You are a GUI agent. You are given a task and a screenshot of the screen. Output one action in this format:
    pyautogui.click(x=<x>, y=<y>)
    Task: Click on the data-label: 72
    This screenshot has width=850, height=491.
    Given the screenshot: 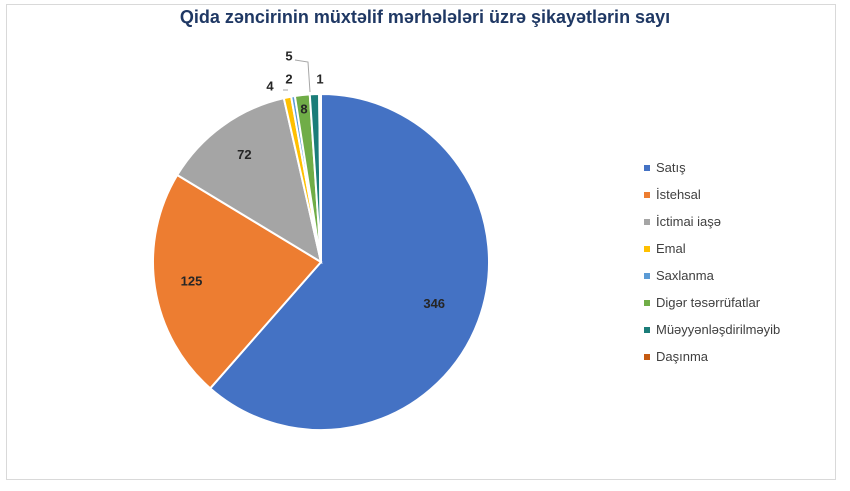 What is the action you would take?
    pyautogui.click(x=244, y=154)
    